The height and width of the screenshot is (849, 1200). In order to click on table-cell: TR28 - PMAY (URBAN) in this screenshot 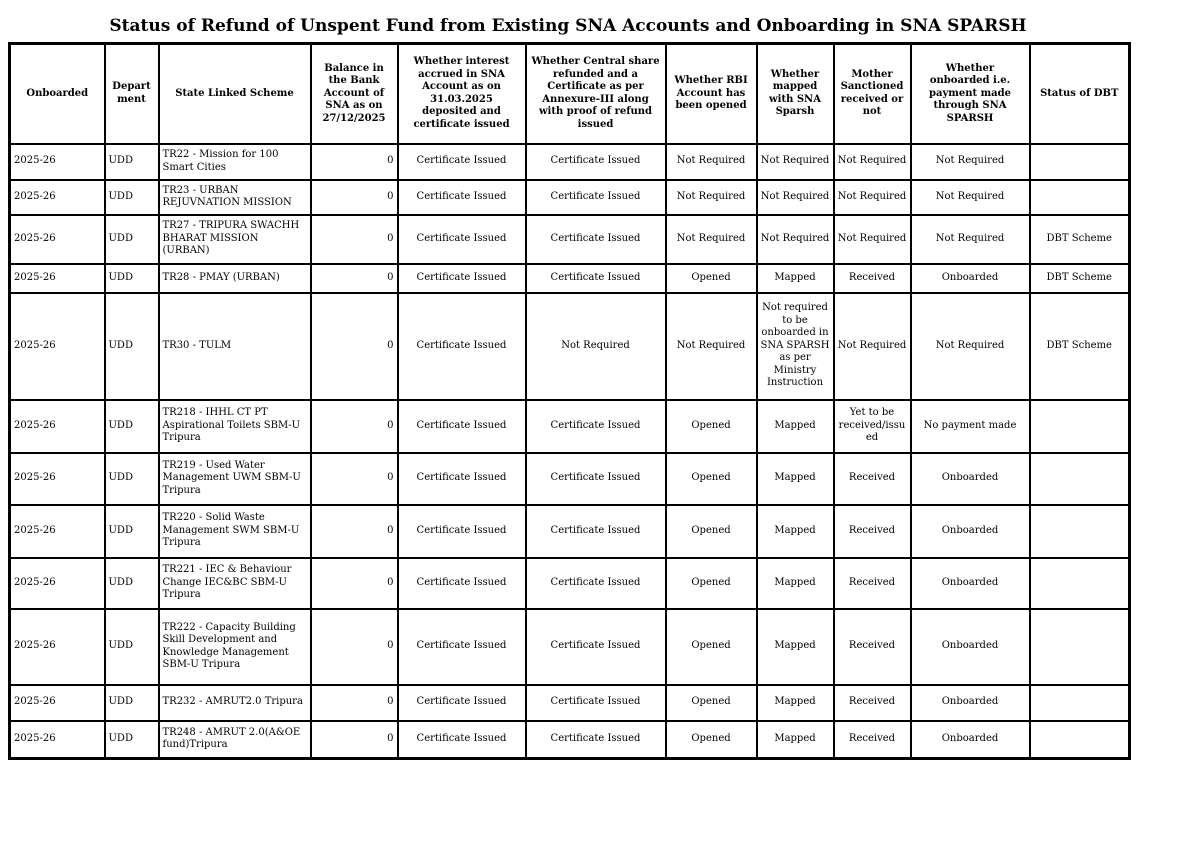, I will do `click(234, 278)`.